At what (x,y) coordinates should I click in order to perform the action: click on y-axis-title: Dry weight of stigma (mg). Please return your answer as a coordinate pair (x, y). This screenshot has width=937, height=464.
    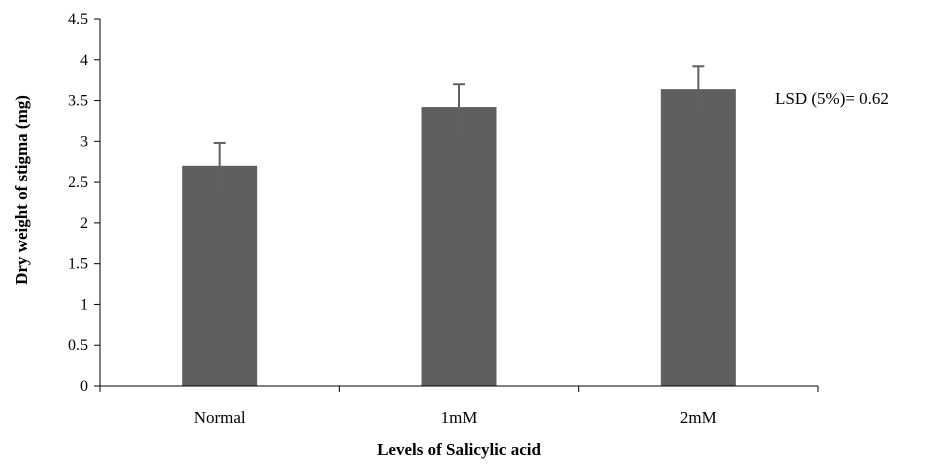
    Looking at the image, I should click on (21, 190).